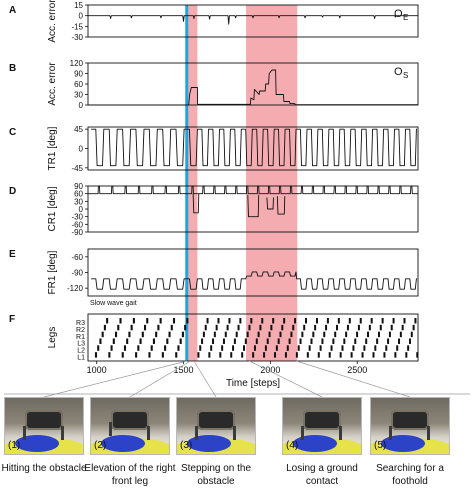 This screenshot has width=474, height=501. Describe the element at coordinates (97, 370) in the screenshot. I see `x-tick-label: 1000` at that location.